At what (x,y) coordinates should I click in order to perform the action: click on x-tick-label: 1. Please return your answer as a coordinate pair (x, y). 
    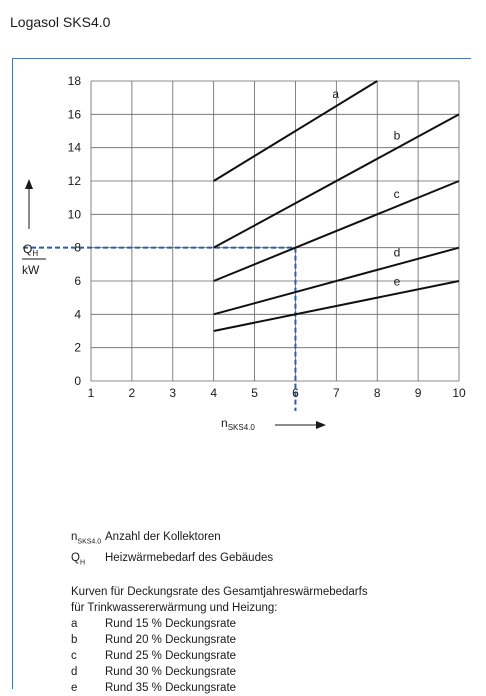
    Looking at the image, I should click on (91, 393).